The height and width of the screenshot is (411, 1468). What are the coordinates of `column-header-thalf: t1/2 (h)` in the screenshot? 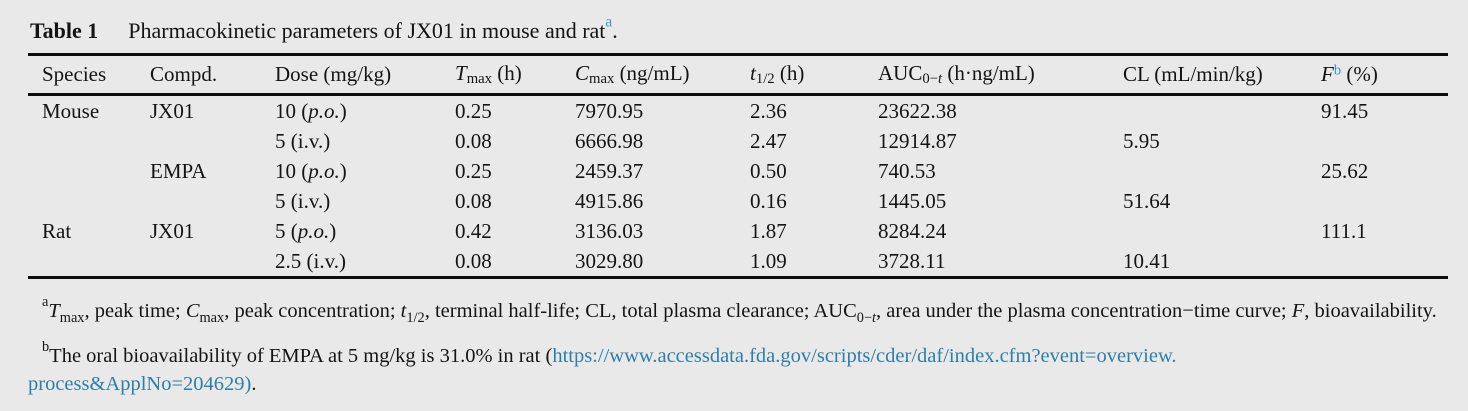 It's located at (777, 74).